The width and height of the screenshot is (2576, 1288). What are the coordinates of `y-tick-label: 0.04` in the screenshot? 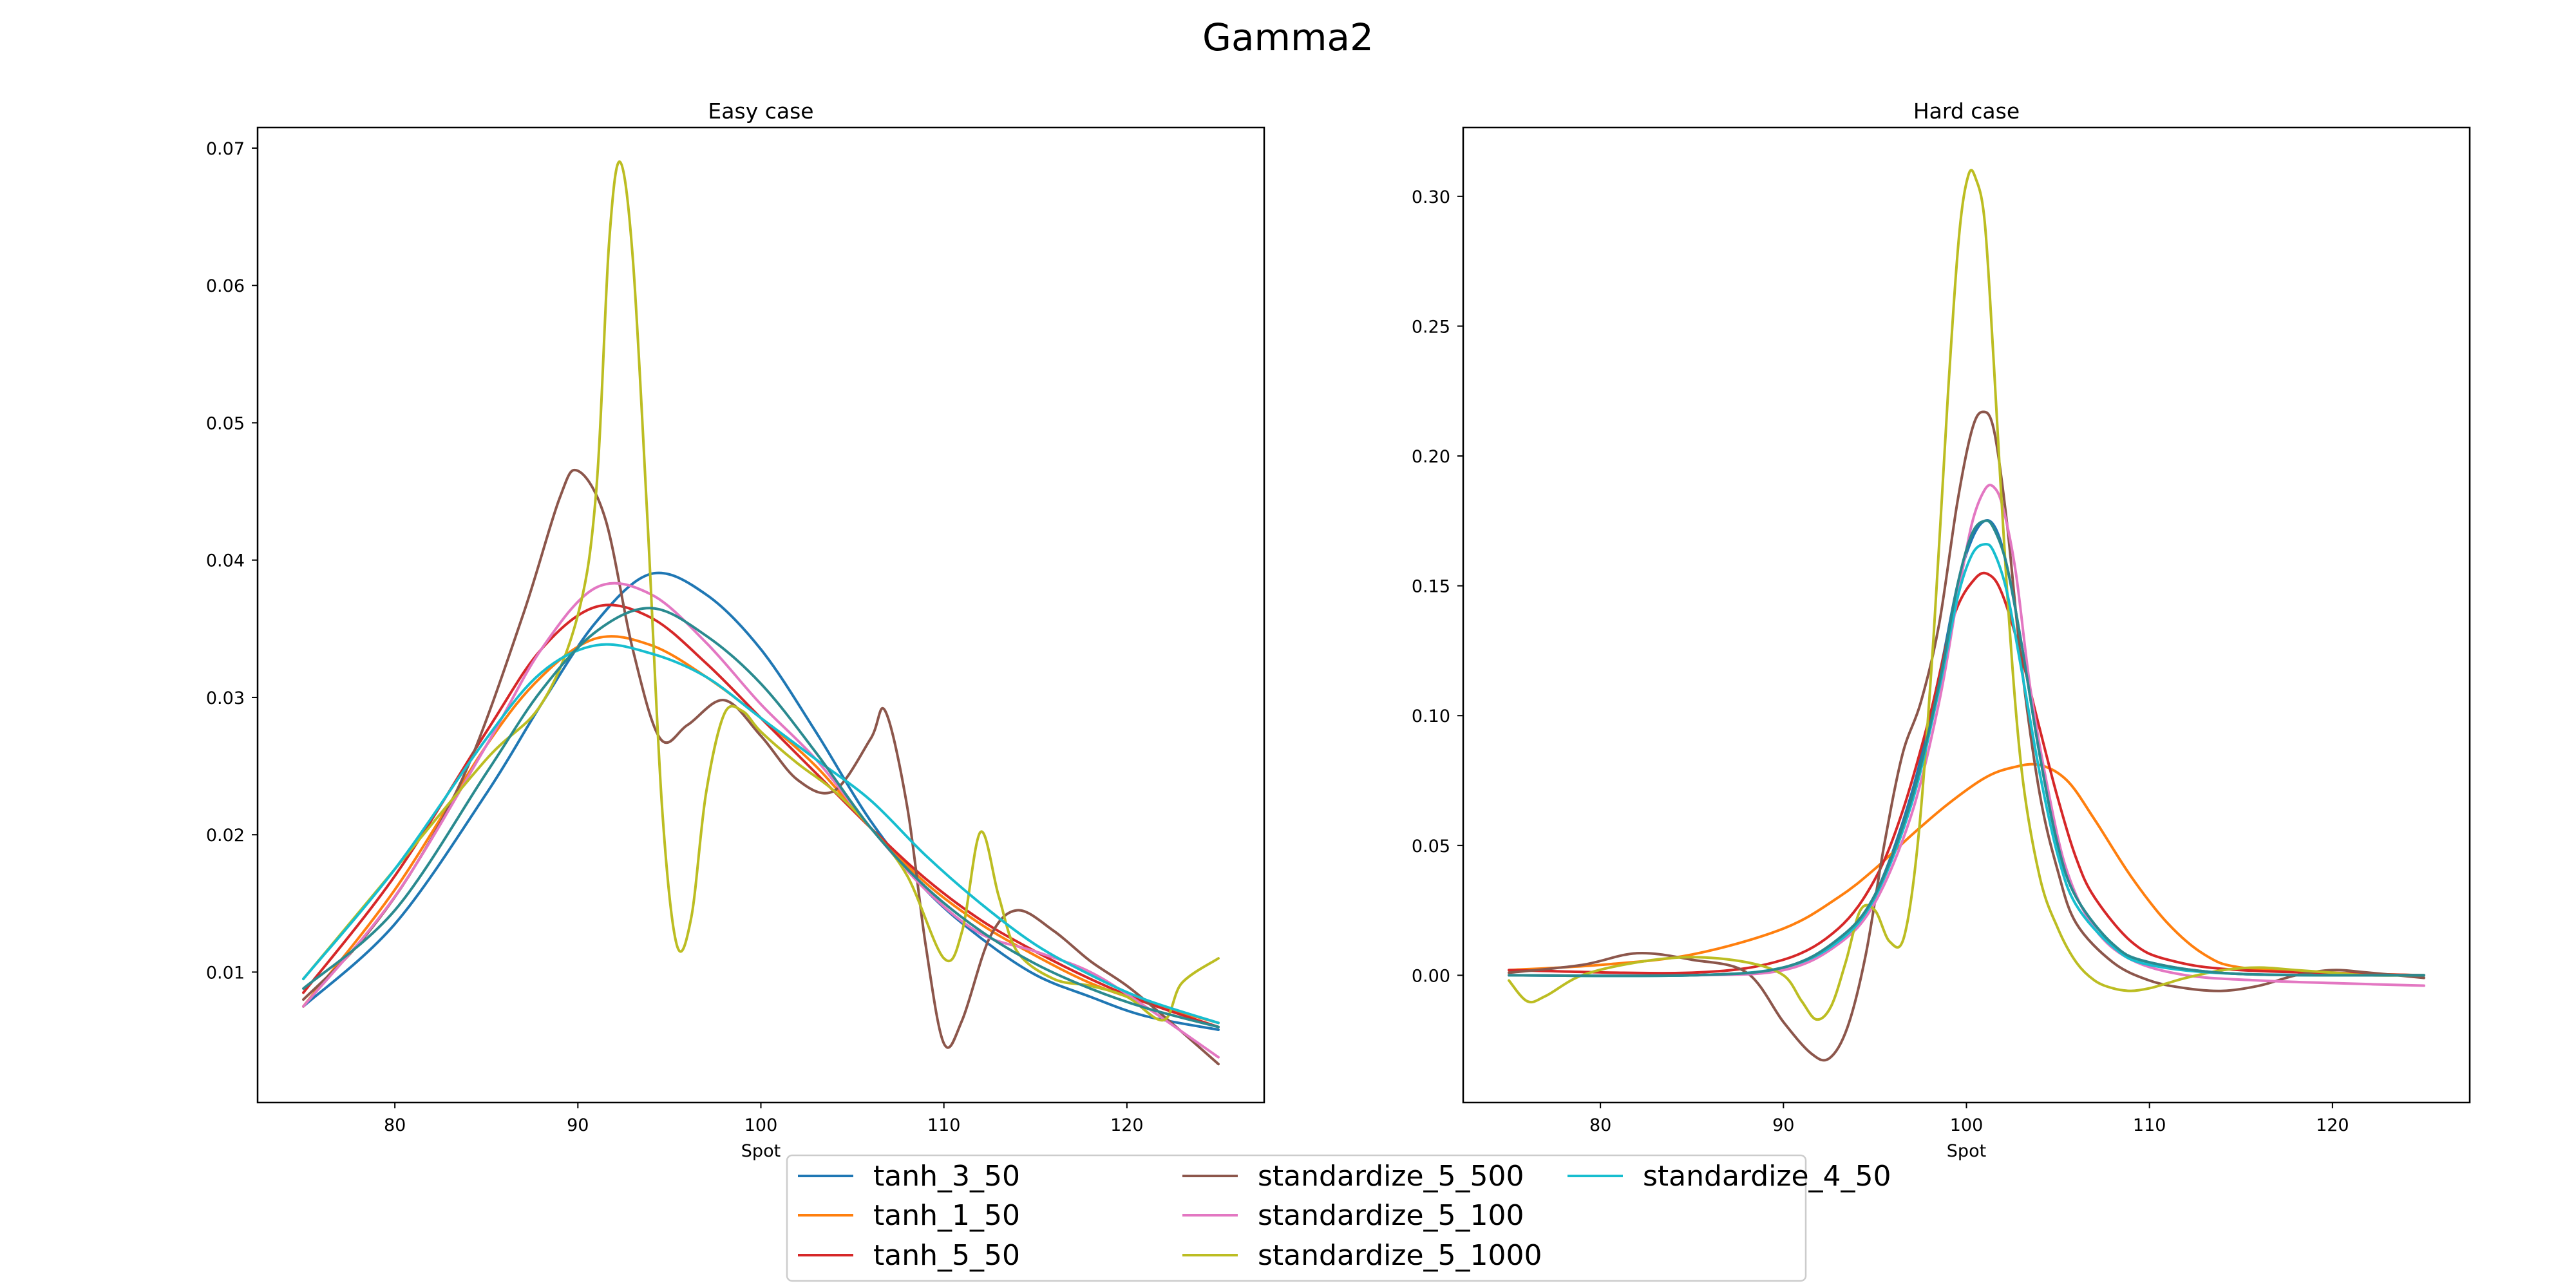 It's located at (225, 561).